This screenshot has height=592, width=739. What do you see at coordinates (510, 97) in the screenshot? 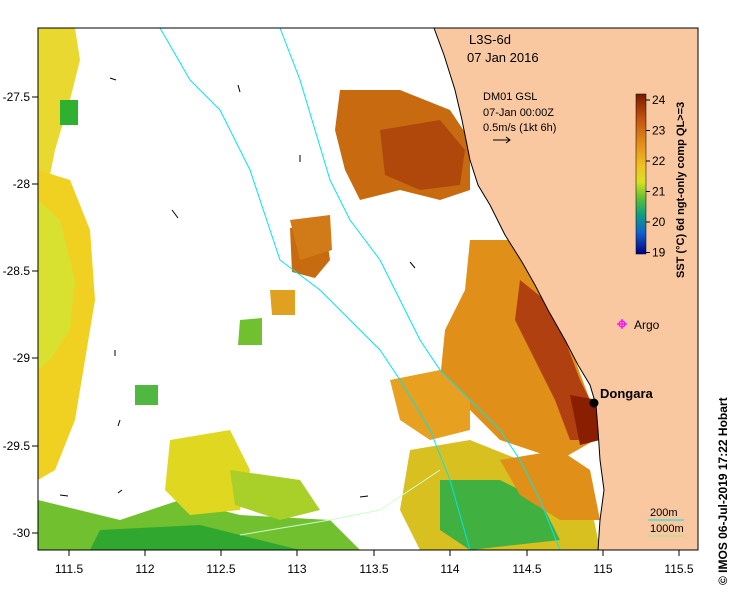
I see `current-source: DM01 GSL` at bounding box center [510, 97].